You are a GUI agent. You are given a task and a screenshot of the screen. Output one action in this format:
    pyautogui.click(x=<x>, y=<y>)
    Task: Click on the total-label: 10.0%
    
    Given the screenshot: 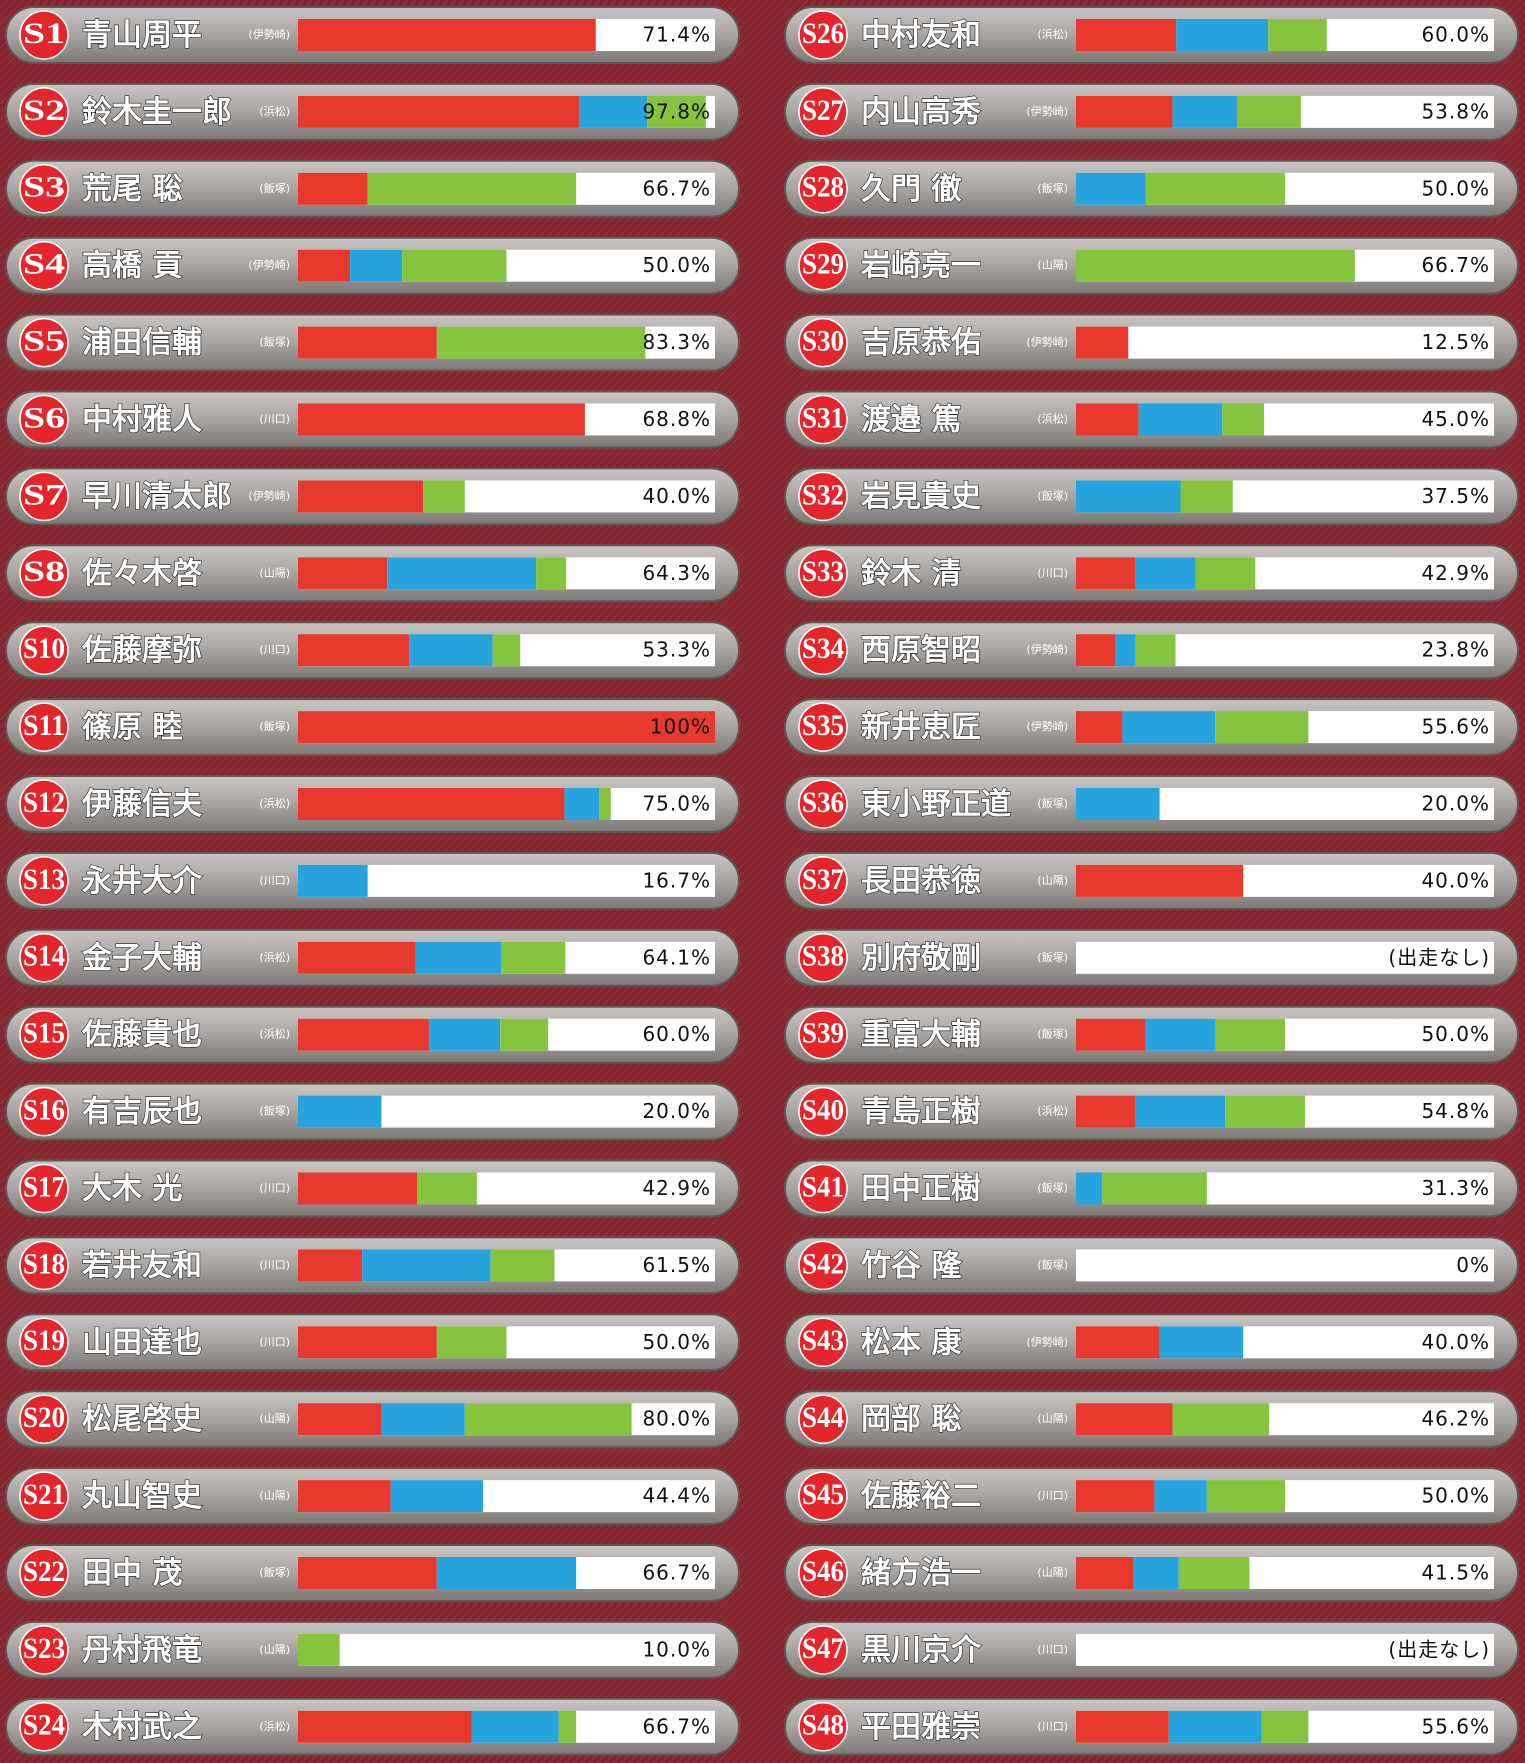 What is the action you would take?
    pyautogui.click(x=676, y=1649)
    